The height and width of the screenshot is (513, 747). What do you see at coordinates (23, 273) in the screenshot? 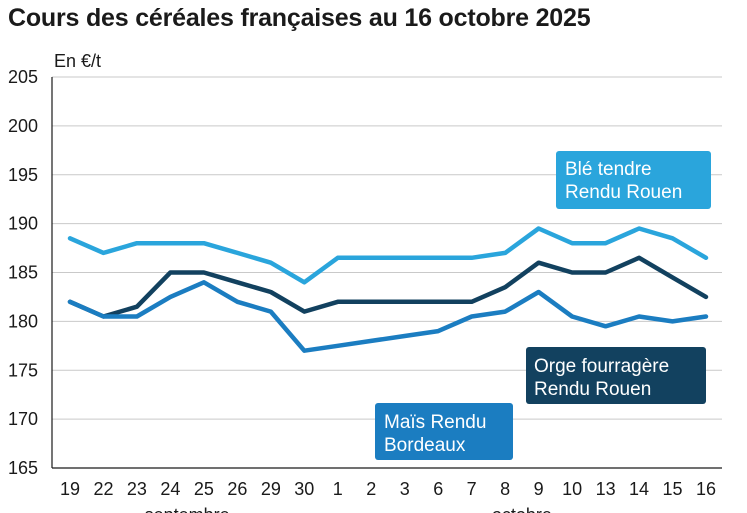
I see `y-tick-label: 185` at bounding box center [23, 273].